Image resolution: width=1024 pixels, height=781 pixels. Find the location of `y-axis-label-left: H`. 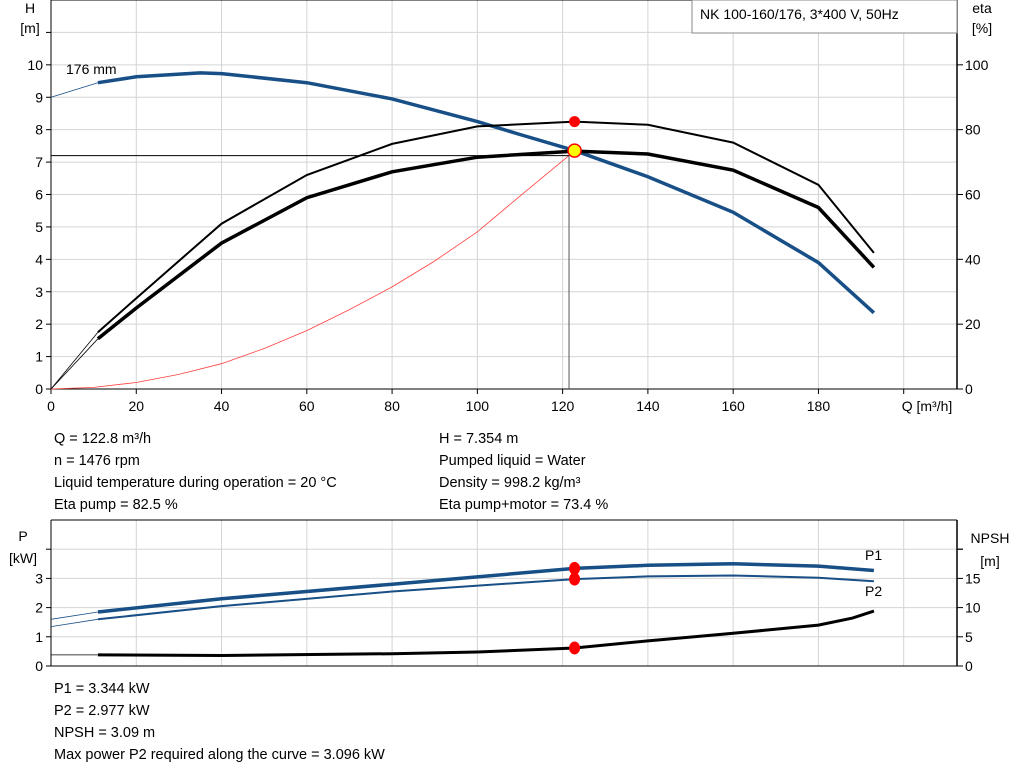

y-axis-label-left: H is located at coordinates (30, 8).